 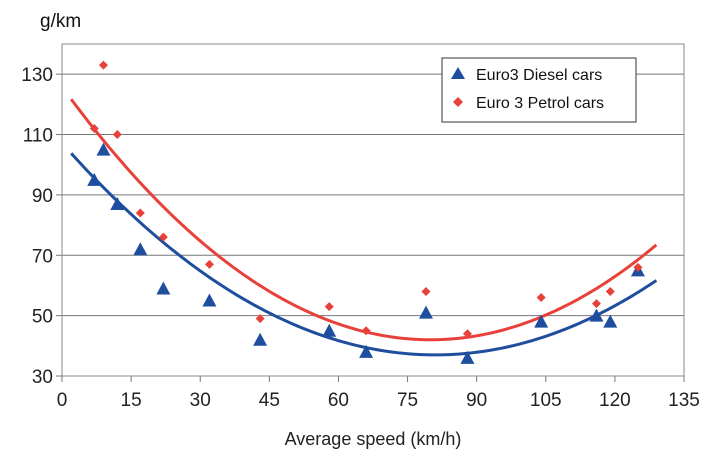 What do you see at coordinates (131, 400) in the screenshot?
I see `x-tick-label: 15` at bounding box center [131, 400].